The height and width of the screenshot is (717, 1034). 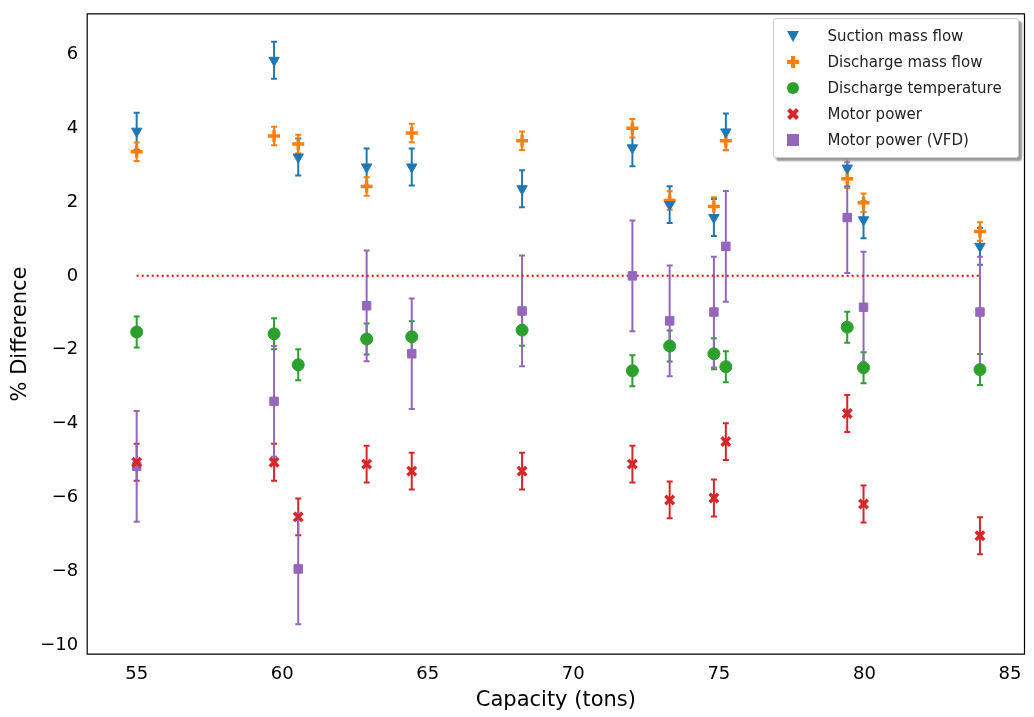 What do you see at coordinates (59, 643) in the screenshot?
I see `y-tick-label: −10` at bounding box center [59, 643].